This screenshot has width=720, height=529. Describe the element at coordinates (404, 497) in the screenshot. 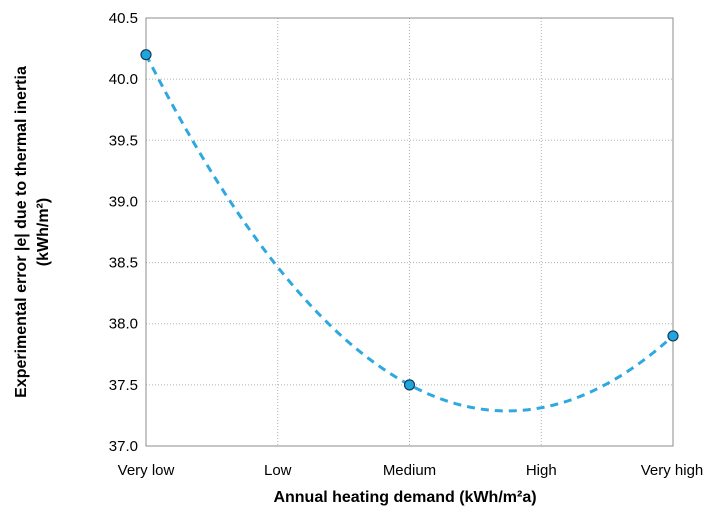

I see `x-axis-title: Annual heating demand (kWh/m²a)` at that location.